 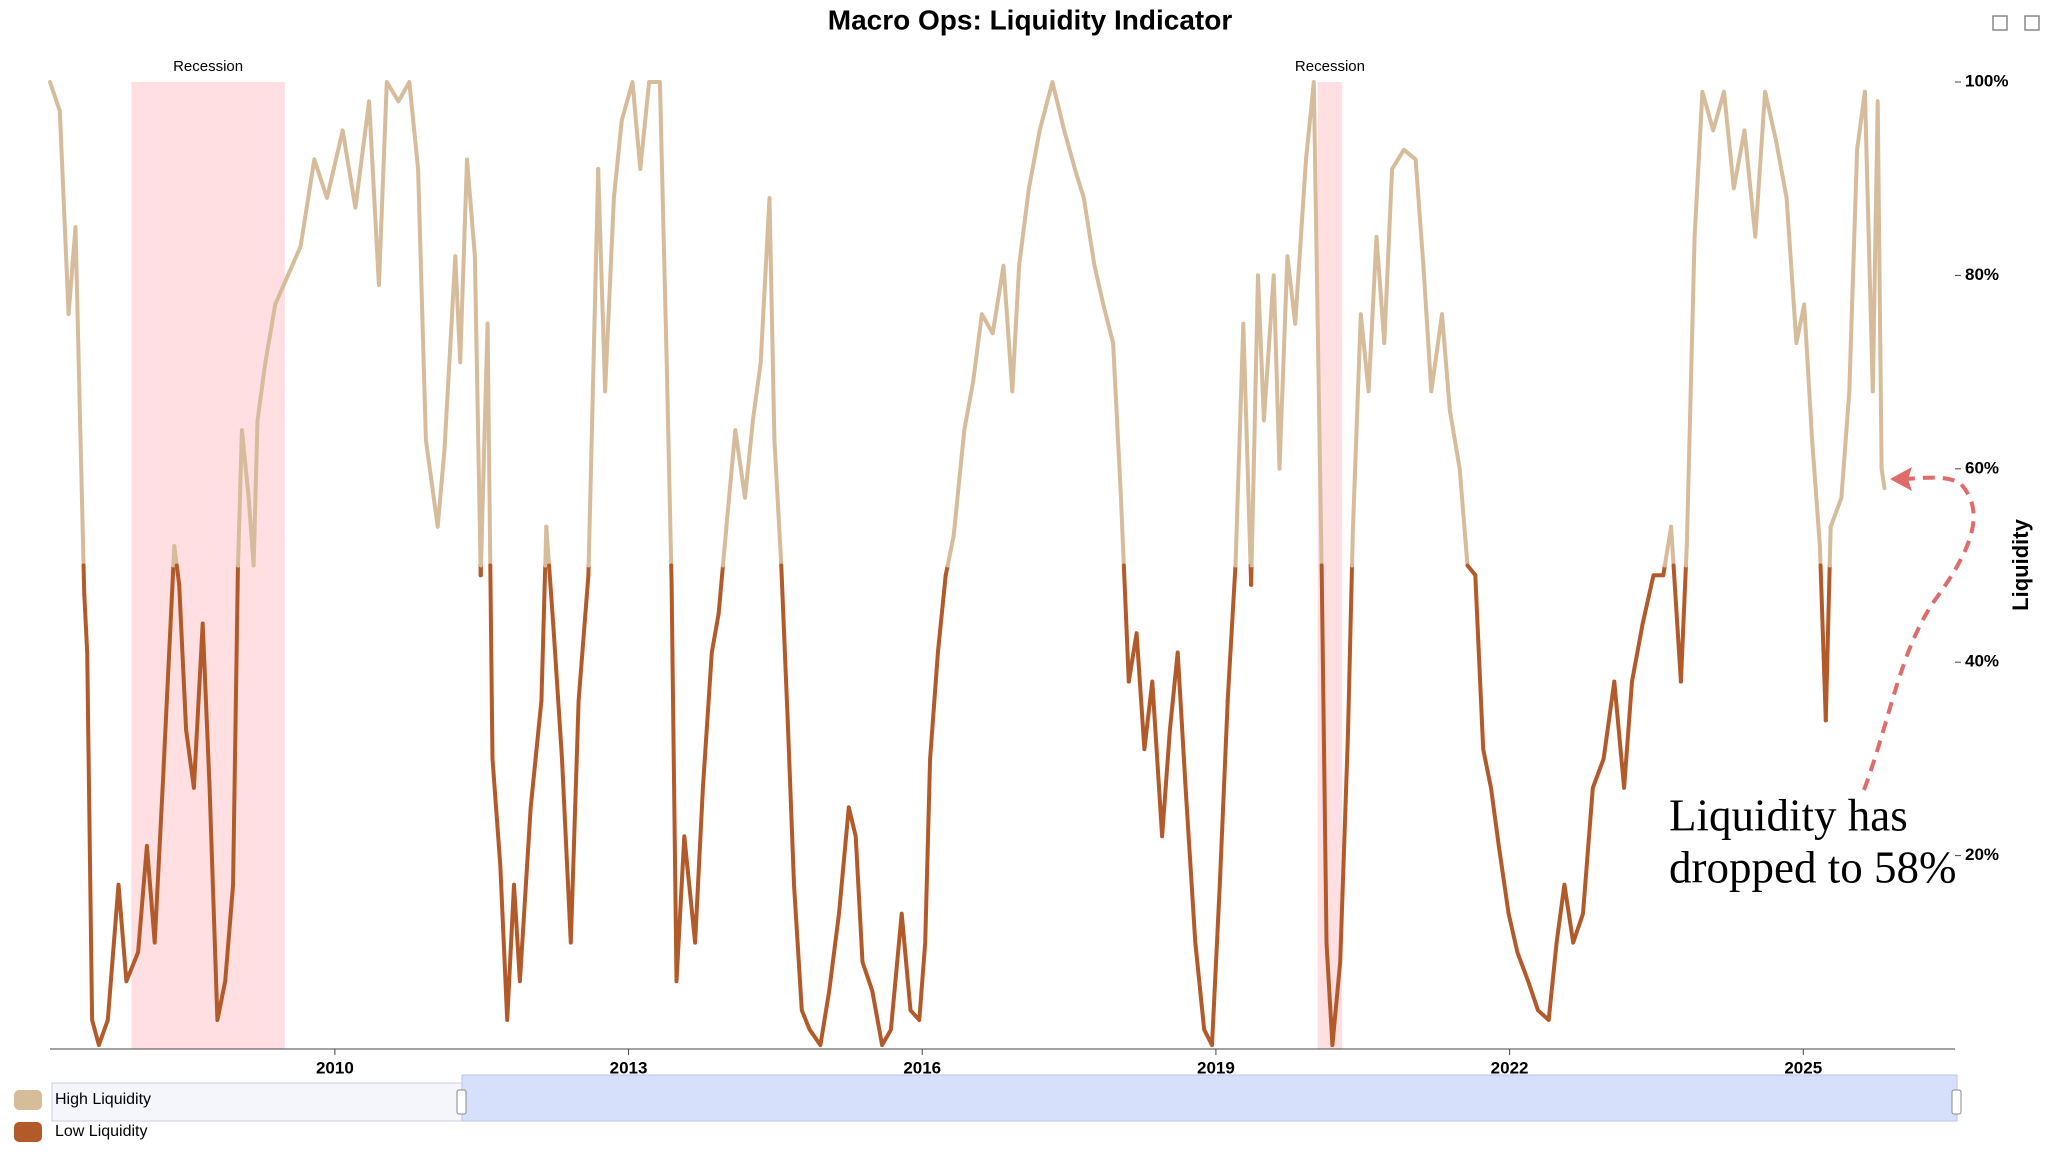 What do you see at coordinates (2032, 23) in the screenshot?
I see `reset-icon` at bounding box center [2032, 23].